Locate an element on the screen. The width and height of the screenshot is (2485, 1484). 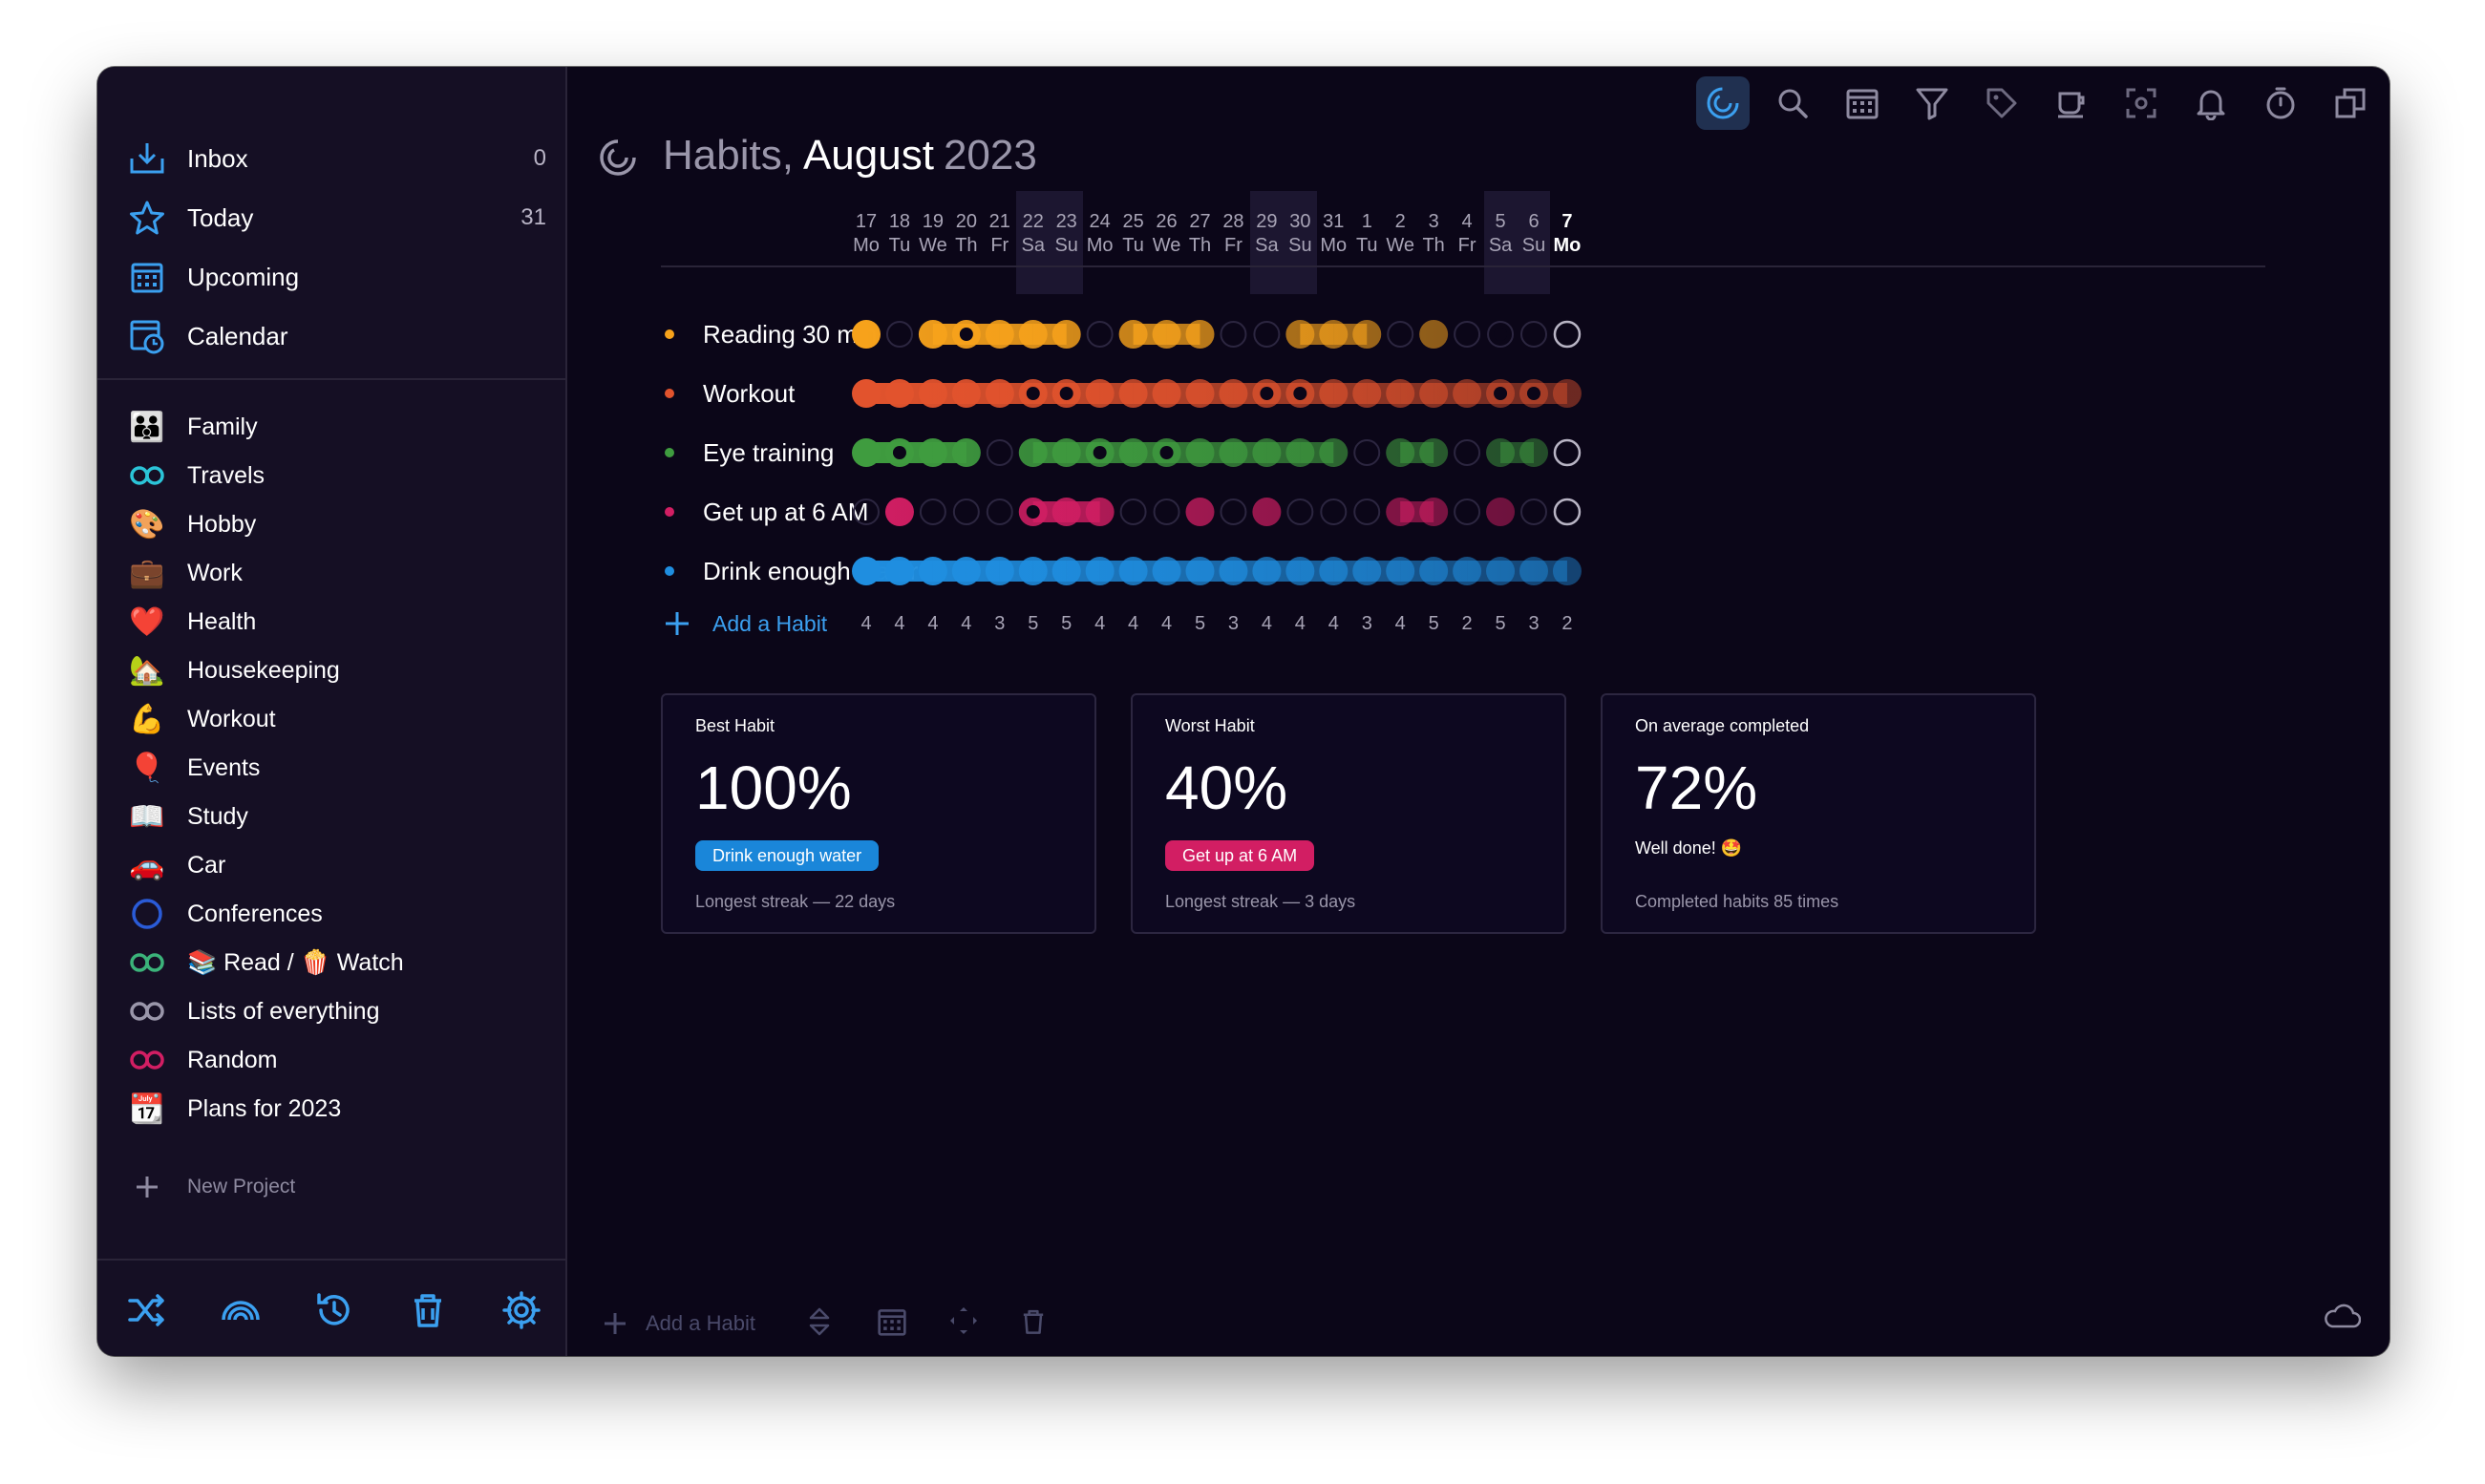
day-header: 7 Mo is located at coordinates (1568, 239).